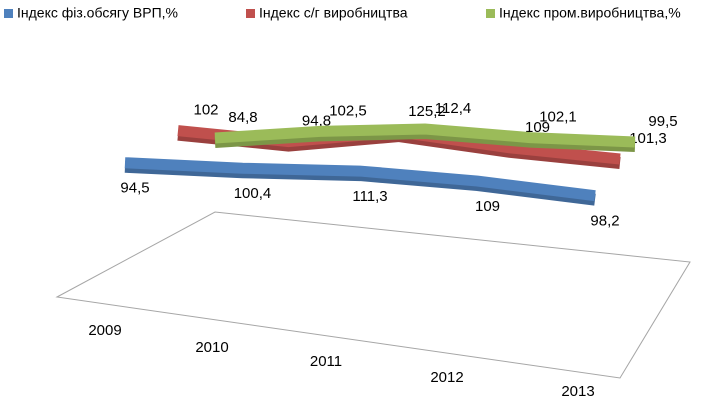 Image resolution: width=716 pixels, height=402 pixels. I want to click on data-label: 111,3, so click(369, 196).